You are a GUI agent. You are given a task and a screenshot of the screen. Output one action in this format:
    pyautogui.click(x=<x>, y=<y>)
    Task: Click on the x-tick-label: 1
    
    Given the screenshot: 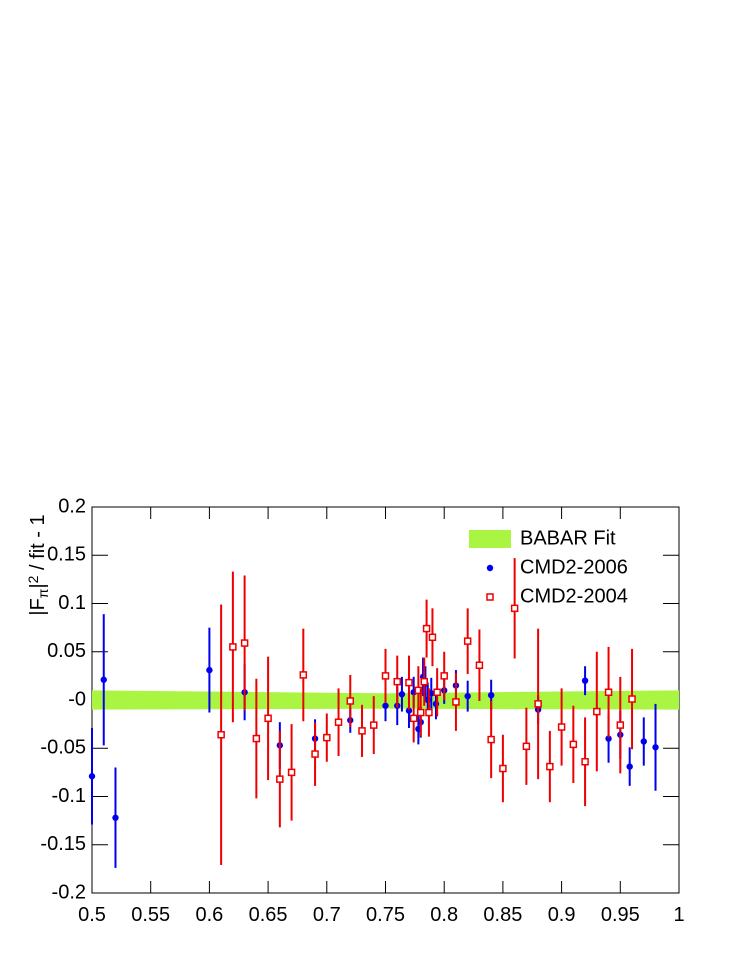 What is the action you would take?
    pyautogui.click(x=678, y=915)
    